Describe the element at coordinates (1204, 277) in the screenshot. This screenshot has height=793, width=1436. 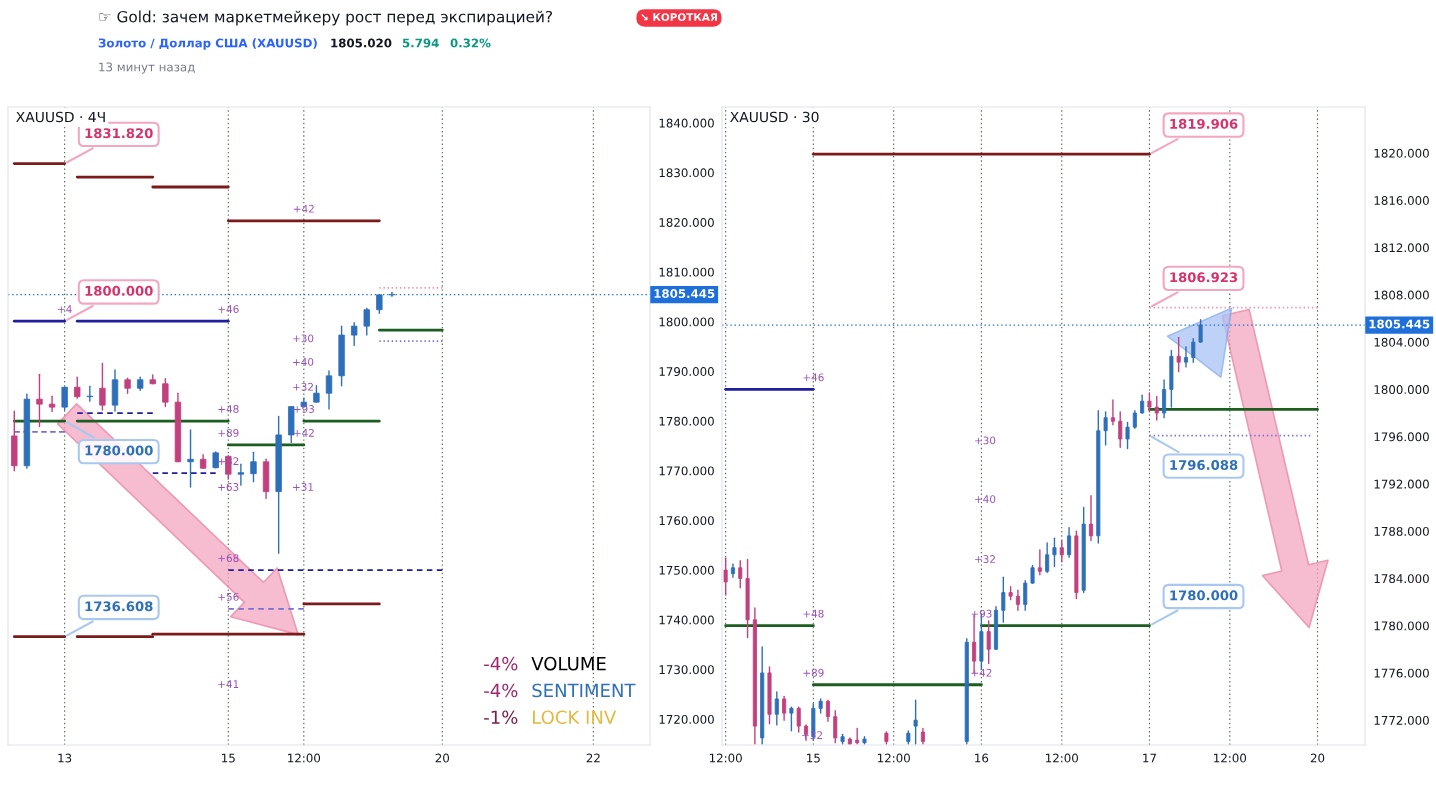
I see `annotation: 1806.923` at that location.